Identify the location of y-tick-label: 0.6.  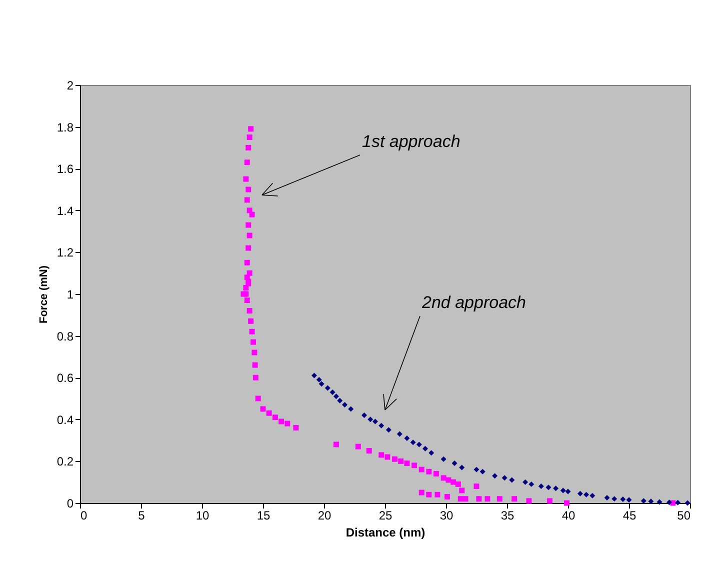
(65, 378).